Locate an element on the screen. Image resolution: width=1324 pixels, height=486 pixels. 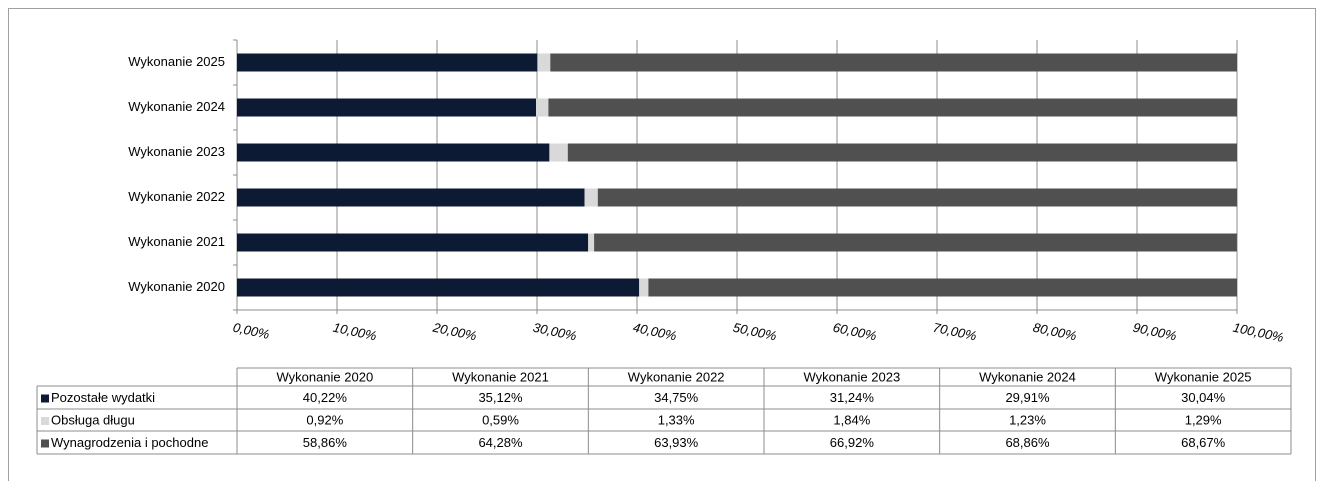
x-tick-label: 90,00% is located at coordinates (1155, 332).